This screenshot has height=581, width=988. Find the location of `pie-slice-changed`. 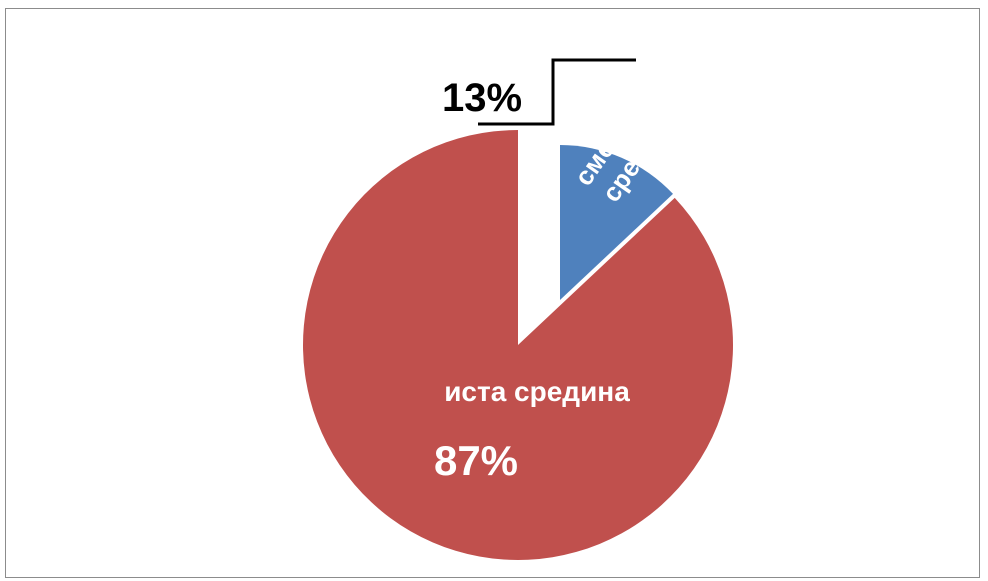

pie-slice-changed is located at coordinates (616, 222).